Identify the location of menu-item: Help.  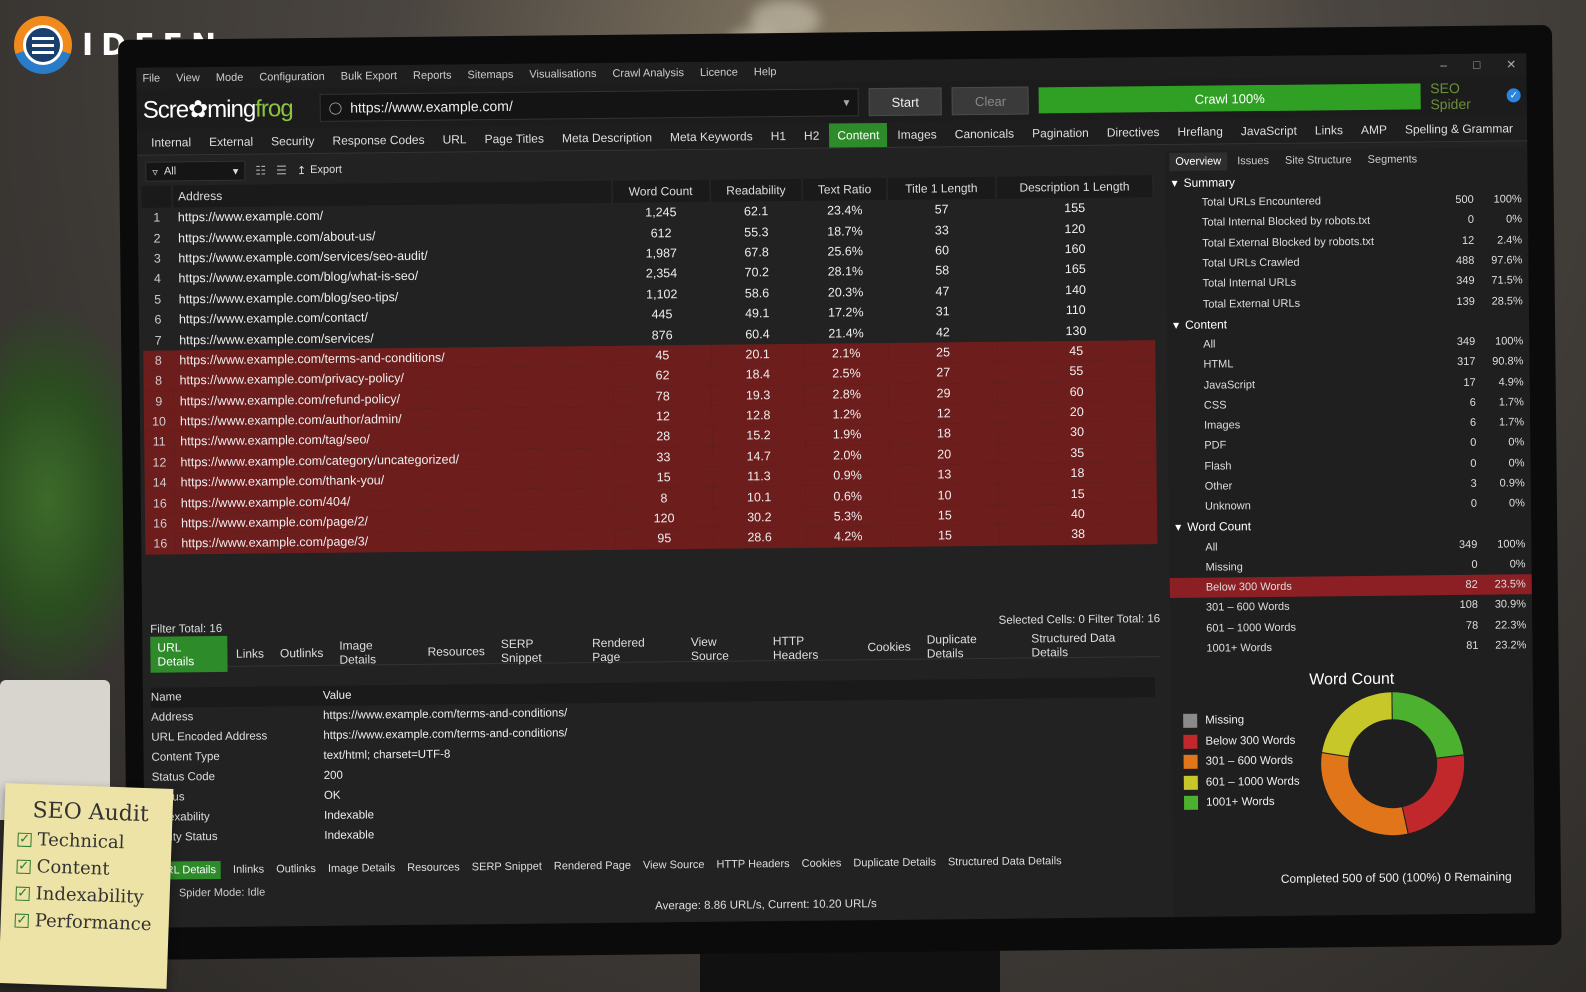
(765, 72).